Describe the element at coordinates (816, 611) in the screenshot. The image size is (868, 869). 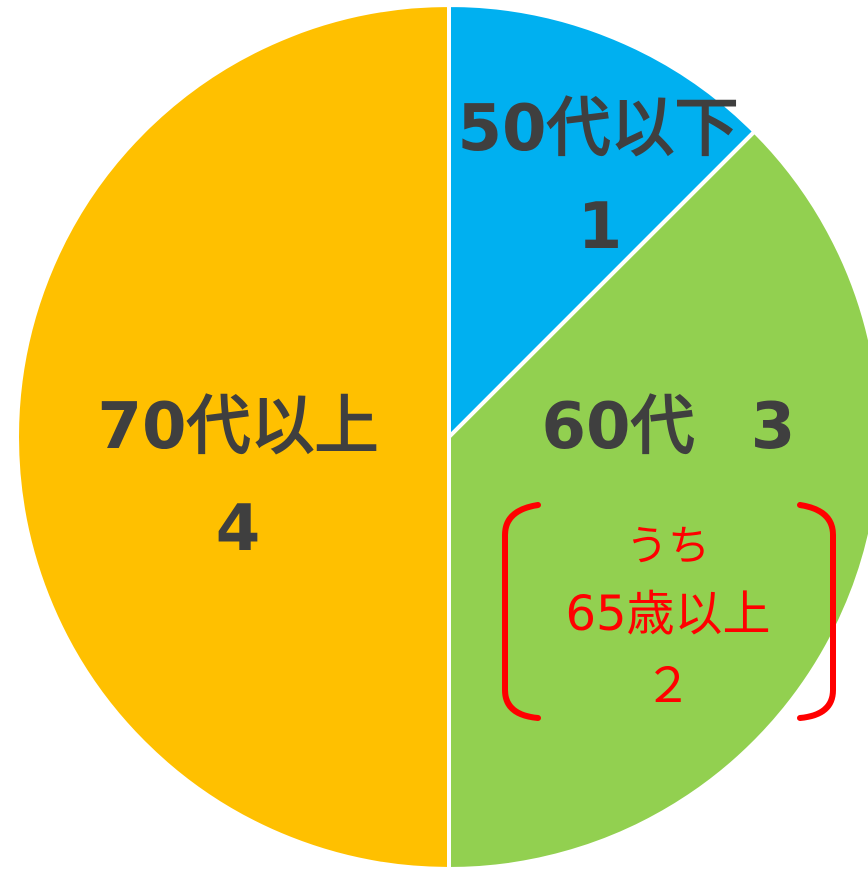
I see `annotation-bracket-right` at that location.